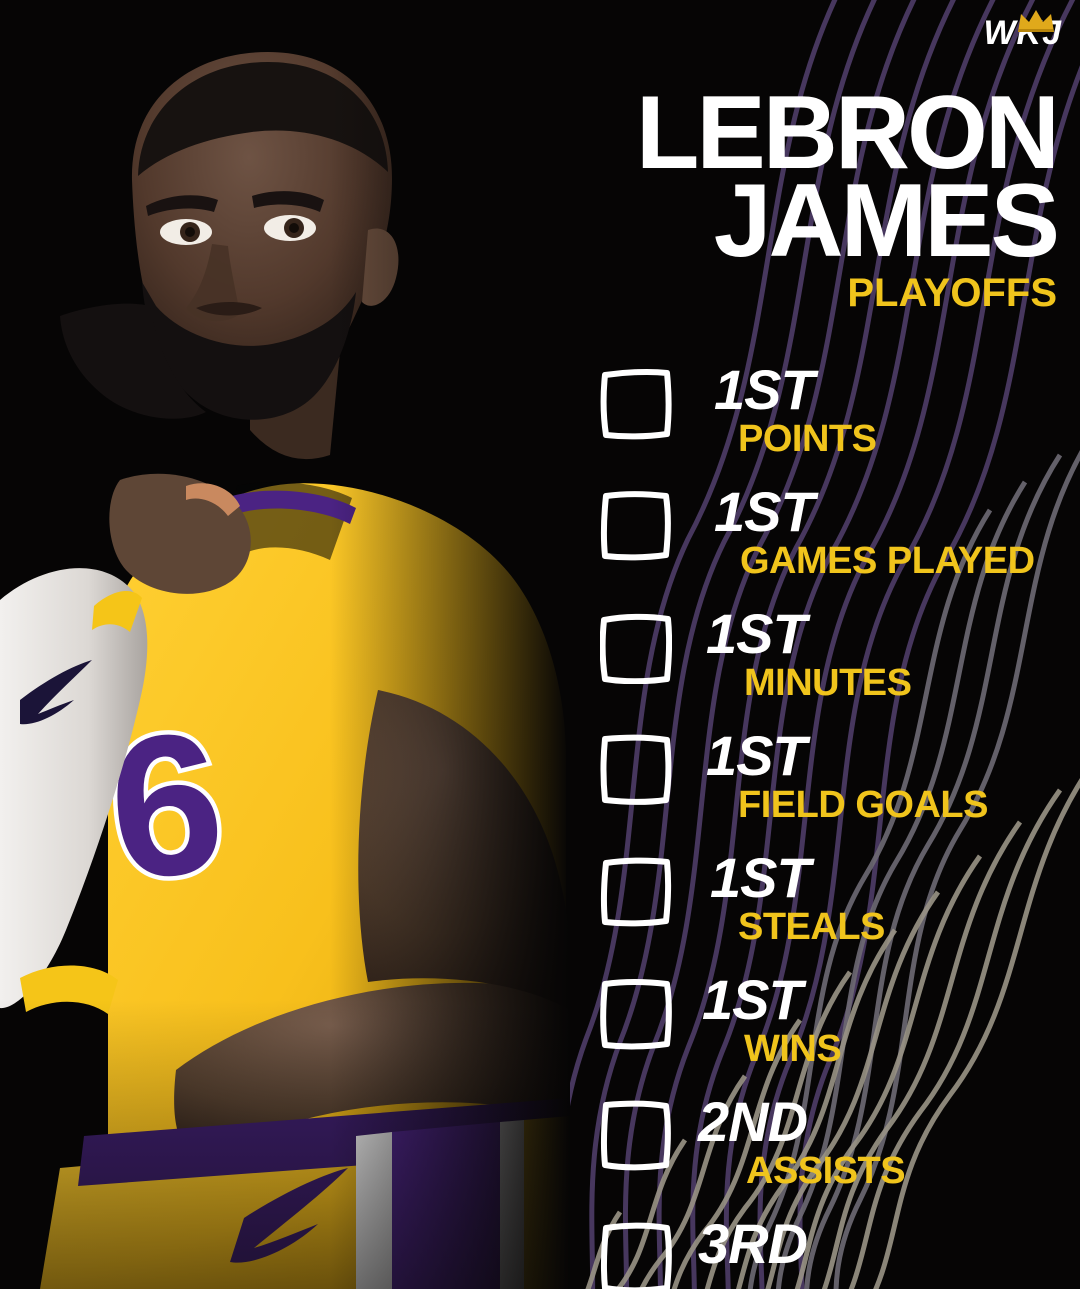 This screenshot has height=1289, width=1080. I want to click on wkj-logo: WKJ, so click(1022, 30).